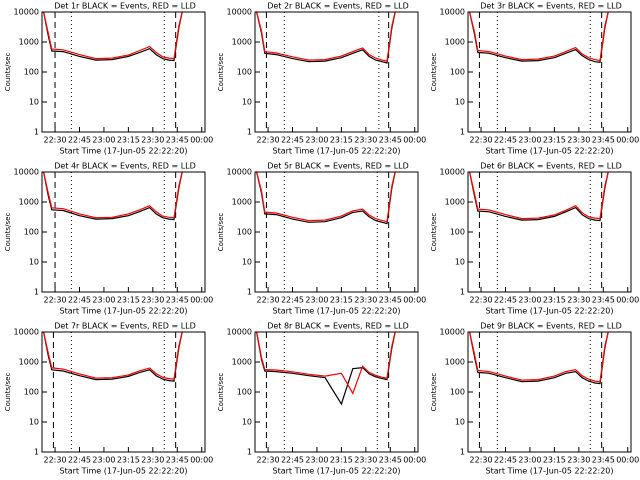 The image size is (640, 480). I want to click on chart-title: Det 7r BLACK = Events, RED = LLD, so click(125, 326).